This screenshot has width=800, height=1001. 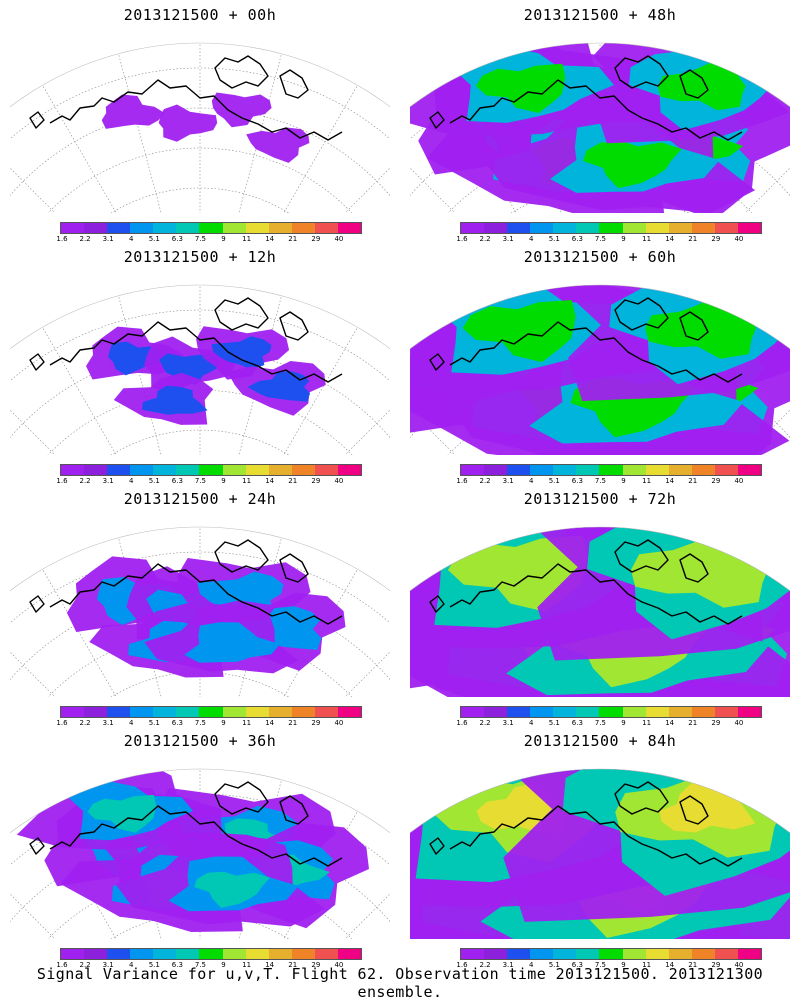 What do you see at coordinates (200, 15) in the screenshot?
I see `panel-title: 2013121500 + 00h` at bounding box center [200, 15].